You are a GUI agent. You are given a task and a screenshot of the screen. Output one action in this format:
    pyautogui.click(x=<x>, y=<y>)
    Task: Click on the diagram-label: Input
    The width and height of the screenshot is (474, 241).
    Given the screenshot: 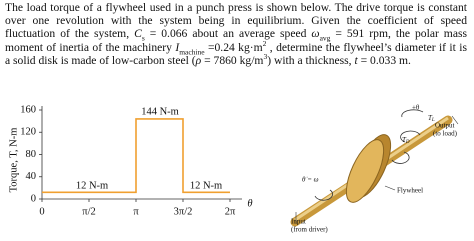 What is the action you would take?
    pyautogui.click(x=298, y=222)
    